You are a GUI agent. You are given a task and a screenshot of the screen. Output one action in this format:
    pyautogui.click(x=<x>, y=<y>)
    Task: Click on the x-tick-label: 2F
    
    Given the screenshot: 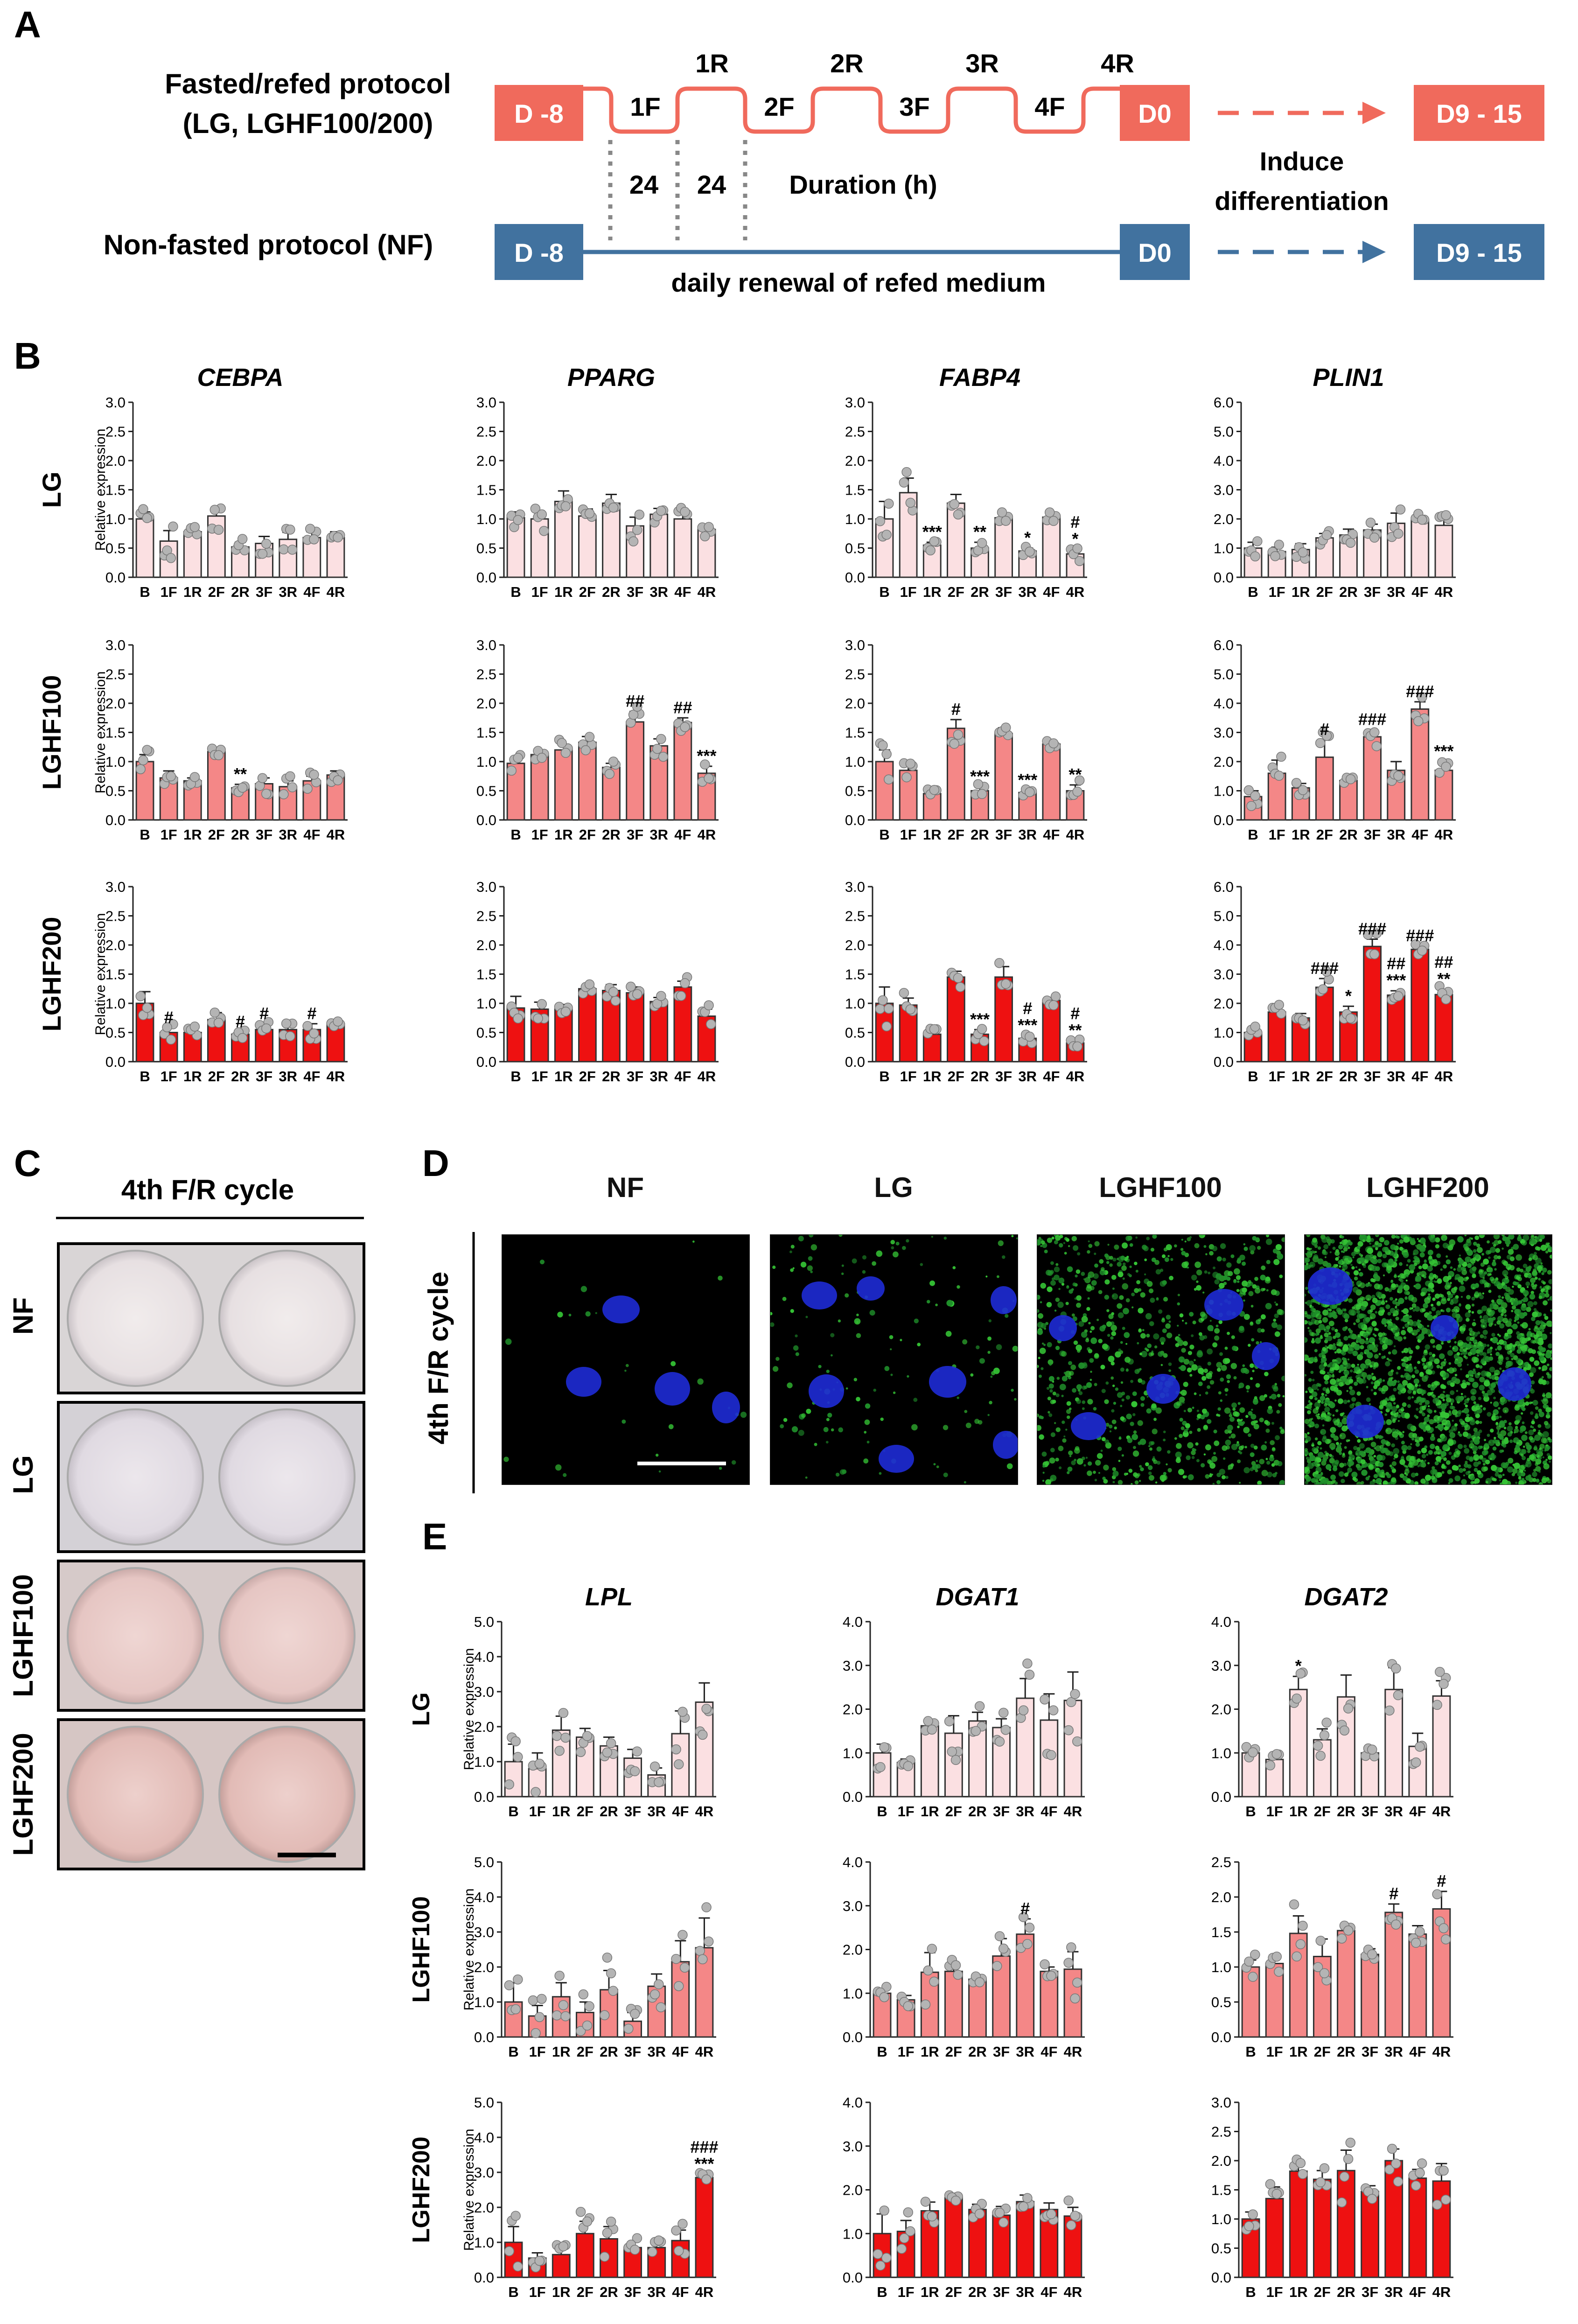 What is the action you would take?
    pyautogui.click(x=954, y=2292)
    